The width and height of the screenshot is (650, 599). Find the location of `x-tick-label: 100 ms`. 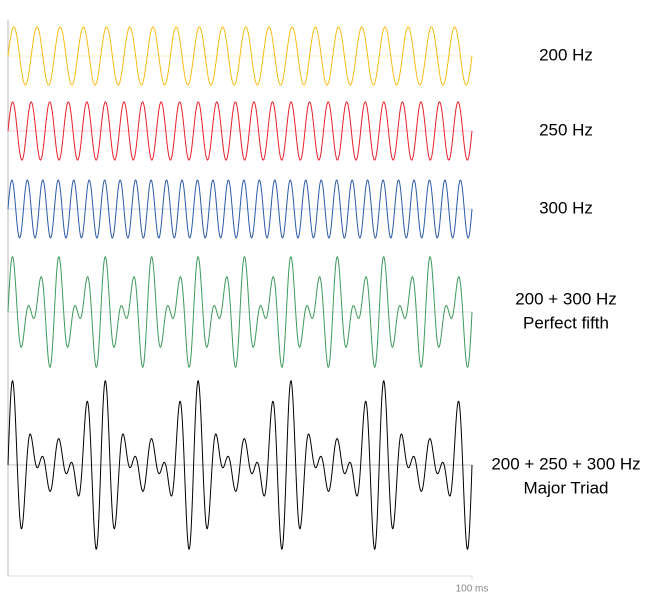

x-tick-label: 100 ms is located at coordinates (472, 589).